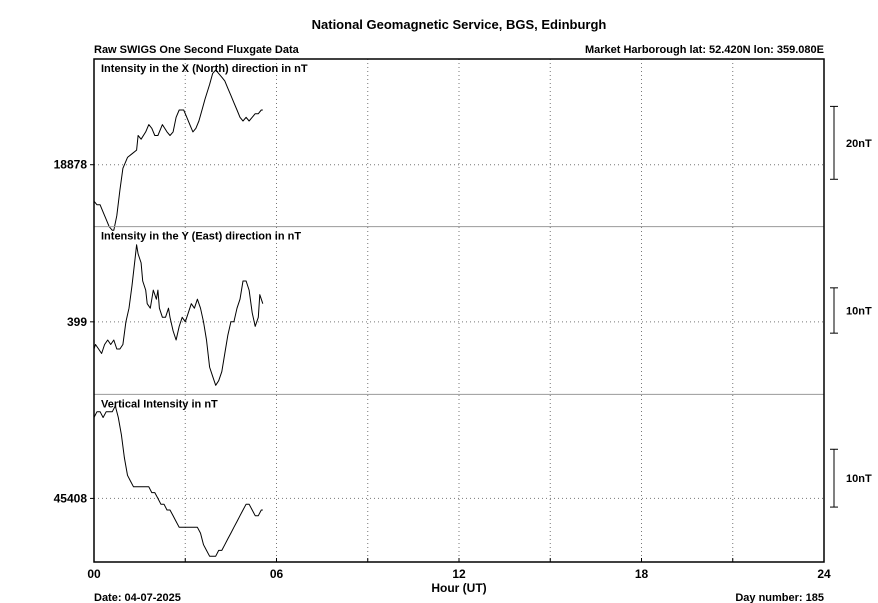 This screenshot has height=603, width=878. I want to click on chart-subtitle-left: Raw SWIGS One Second Fluxgate Data, so click(197, 50).